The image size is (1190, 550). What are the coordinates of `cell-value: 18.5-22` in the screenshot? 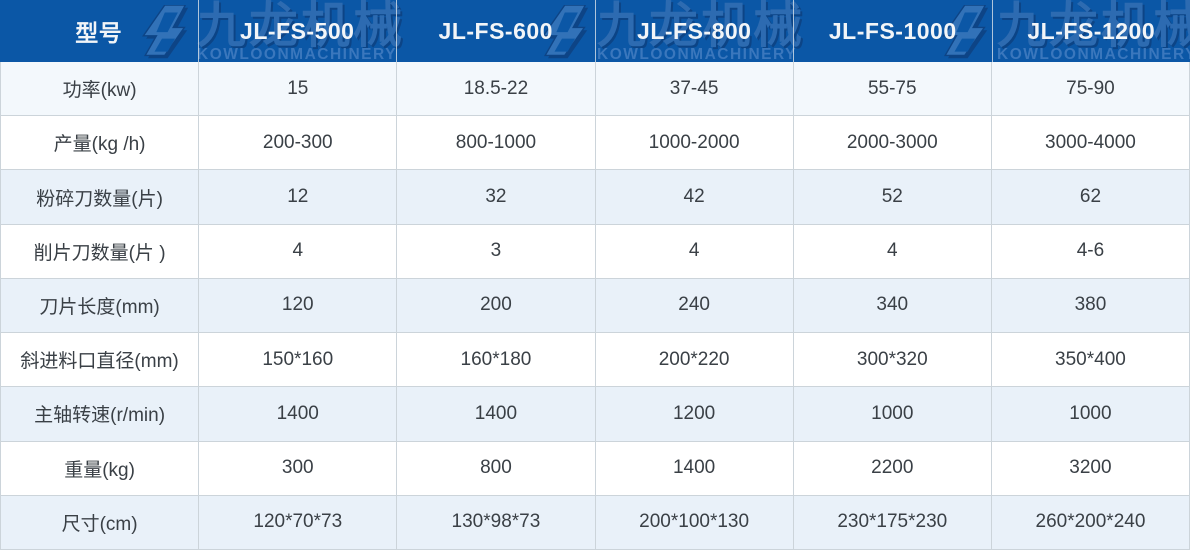 It's located at (496, 89).